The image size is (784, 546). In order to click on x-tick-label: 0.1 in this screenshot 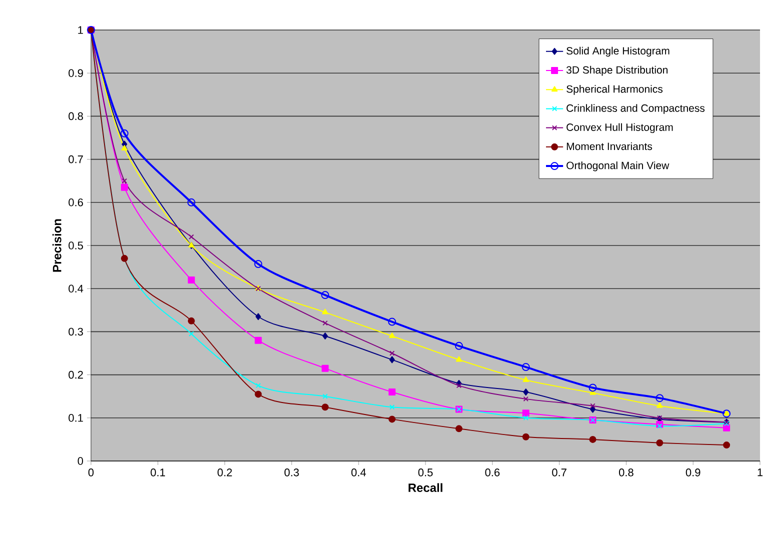, I will do `click(158, 472)`.